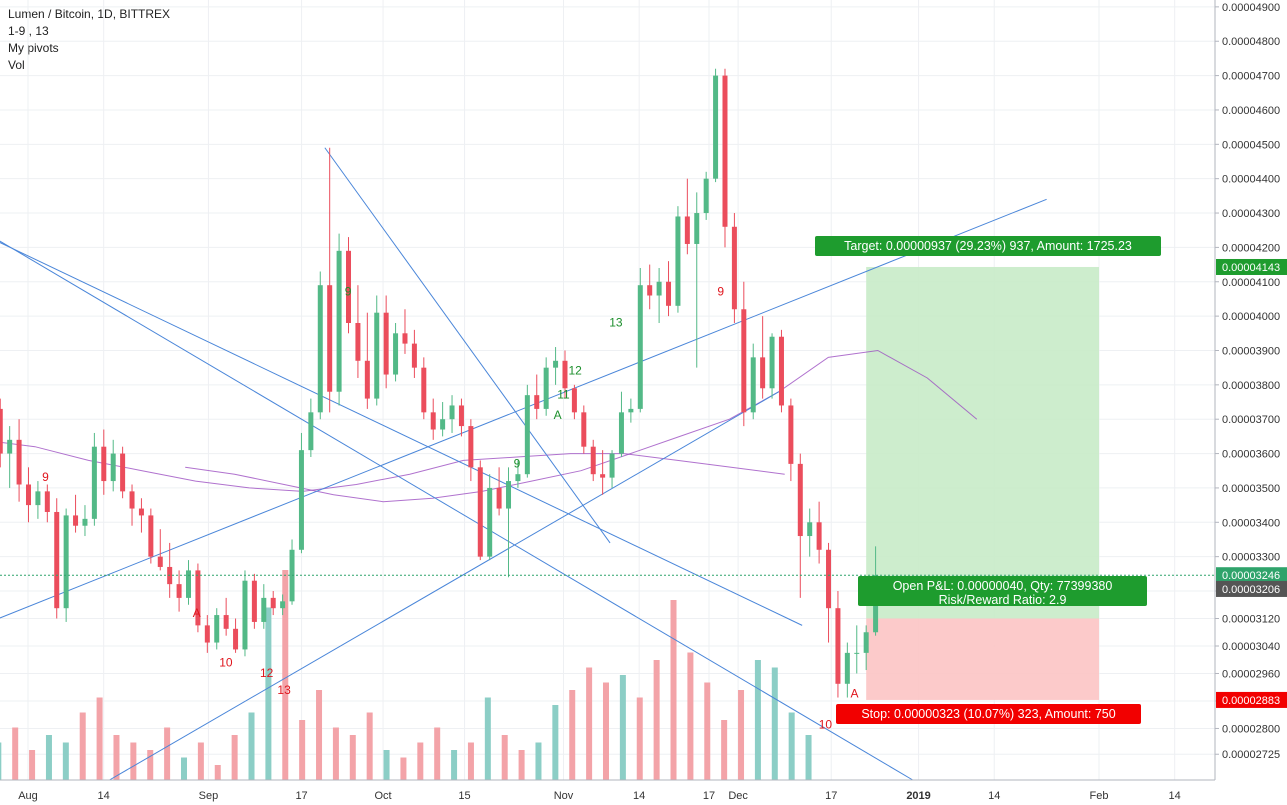  I want to click on stop-zone, so click(982, 659).